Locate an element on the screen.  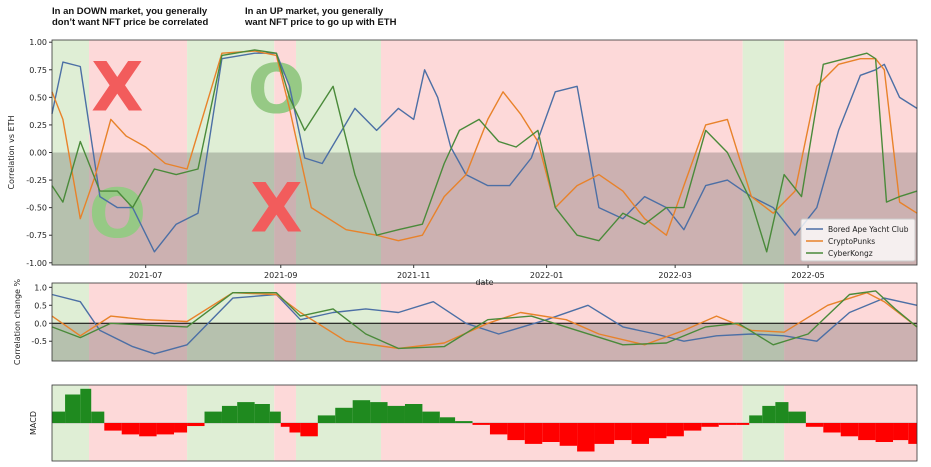
x-axis-label: date is located at coordinates (484, 282).